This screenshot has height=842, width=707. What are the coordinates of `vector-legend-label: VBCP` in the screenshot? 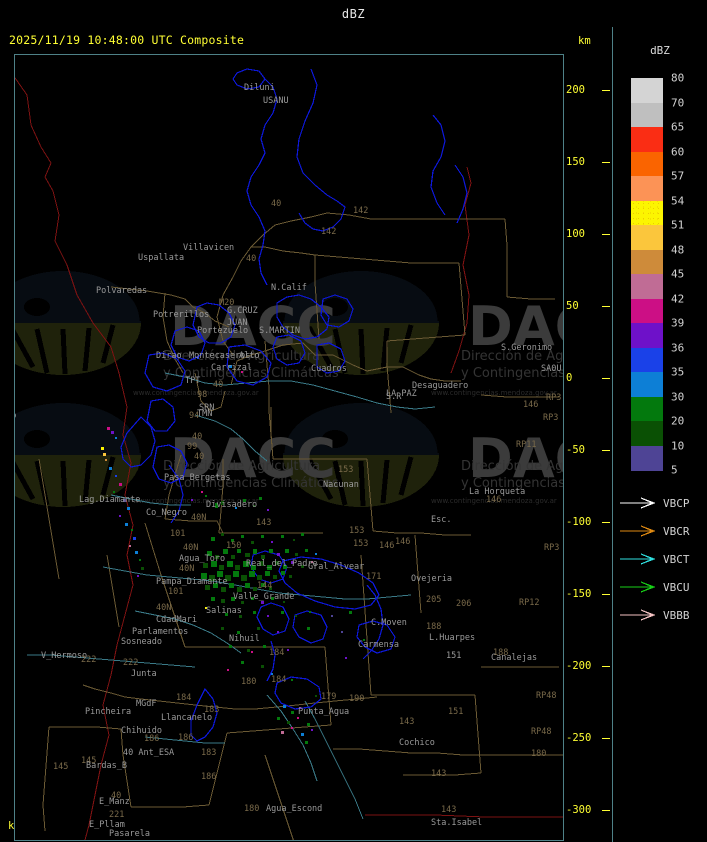 It's located at (676, 503).